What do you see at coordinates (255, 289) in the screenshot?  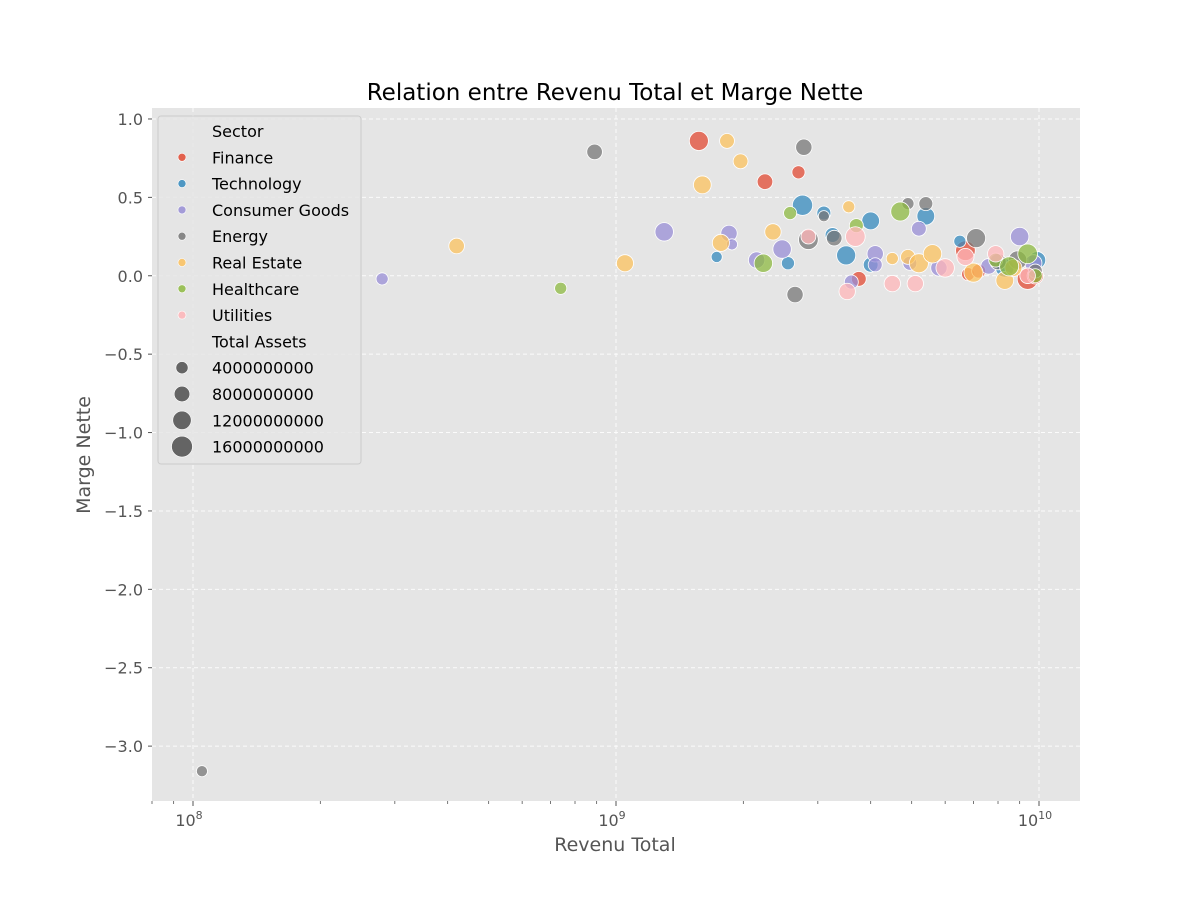 I see `legend-series-label: Healthcare` at bounding box center [255, 289].